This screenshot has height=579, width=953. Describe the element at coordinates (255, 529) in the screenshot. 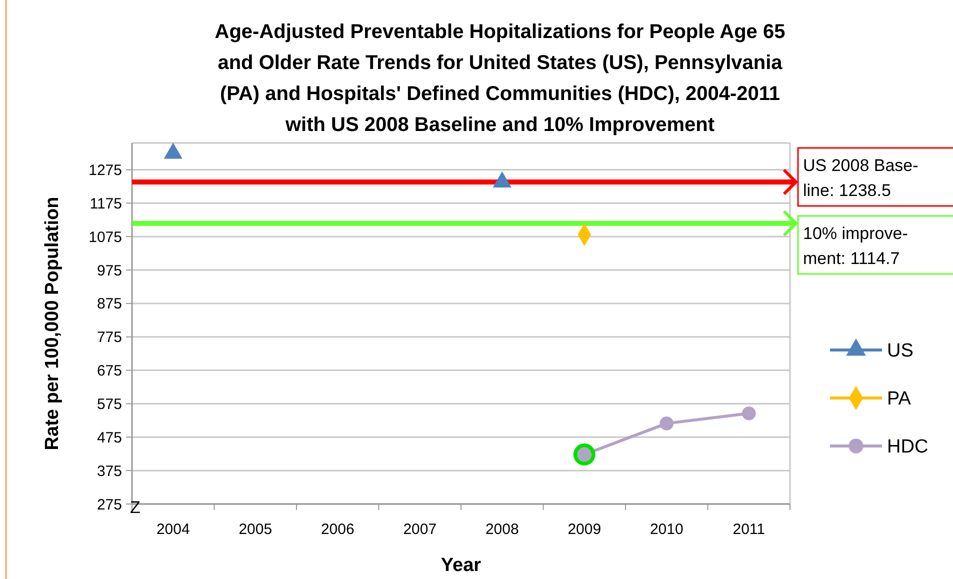

I see `x-tick-label: 2005` at that location.